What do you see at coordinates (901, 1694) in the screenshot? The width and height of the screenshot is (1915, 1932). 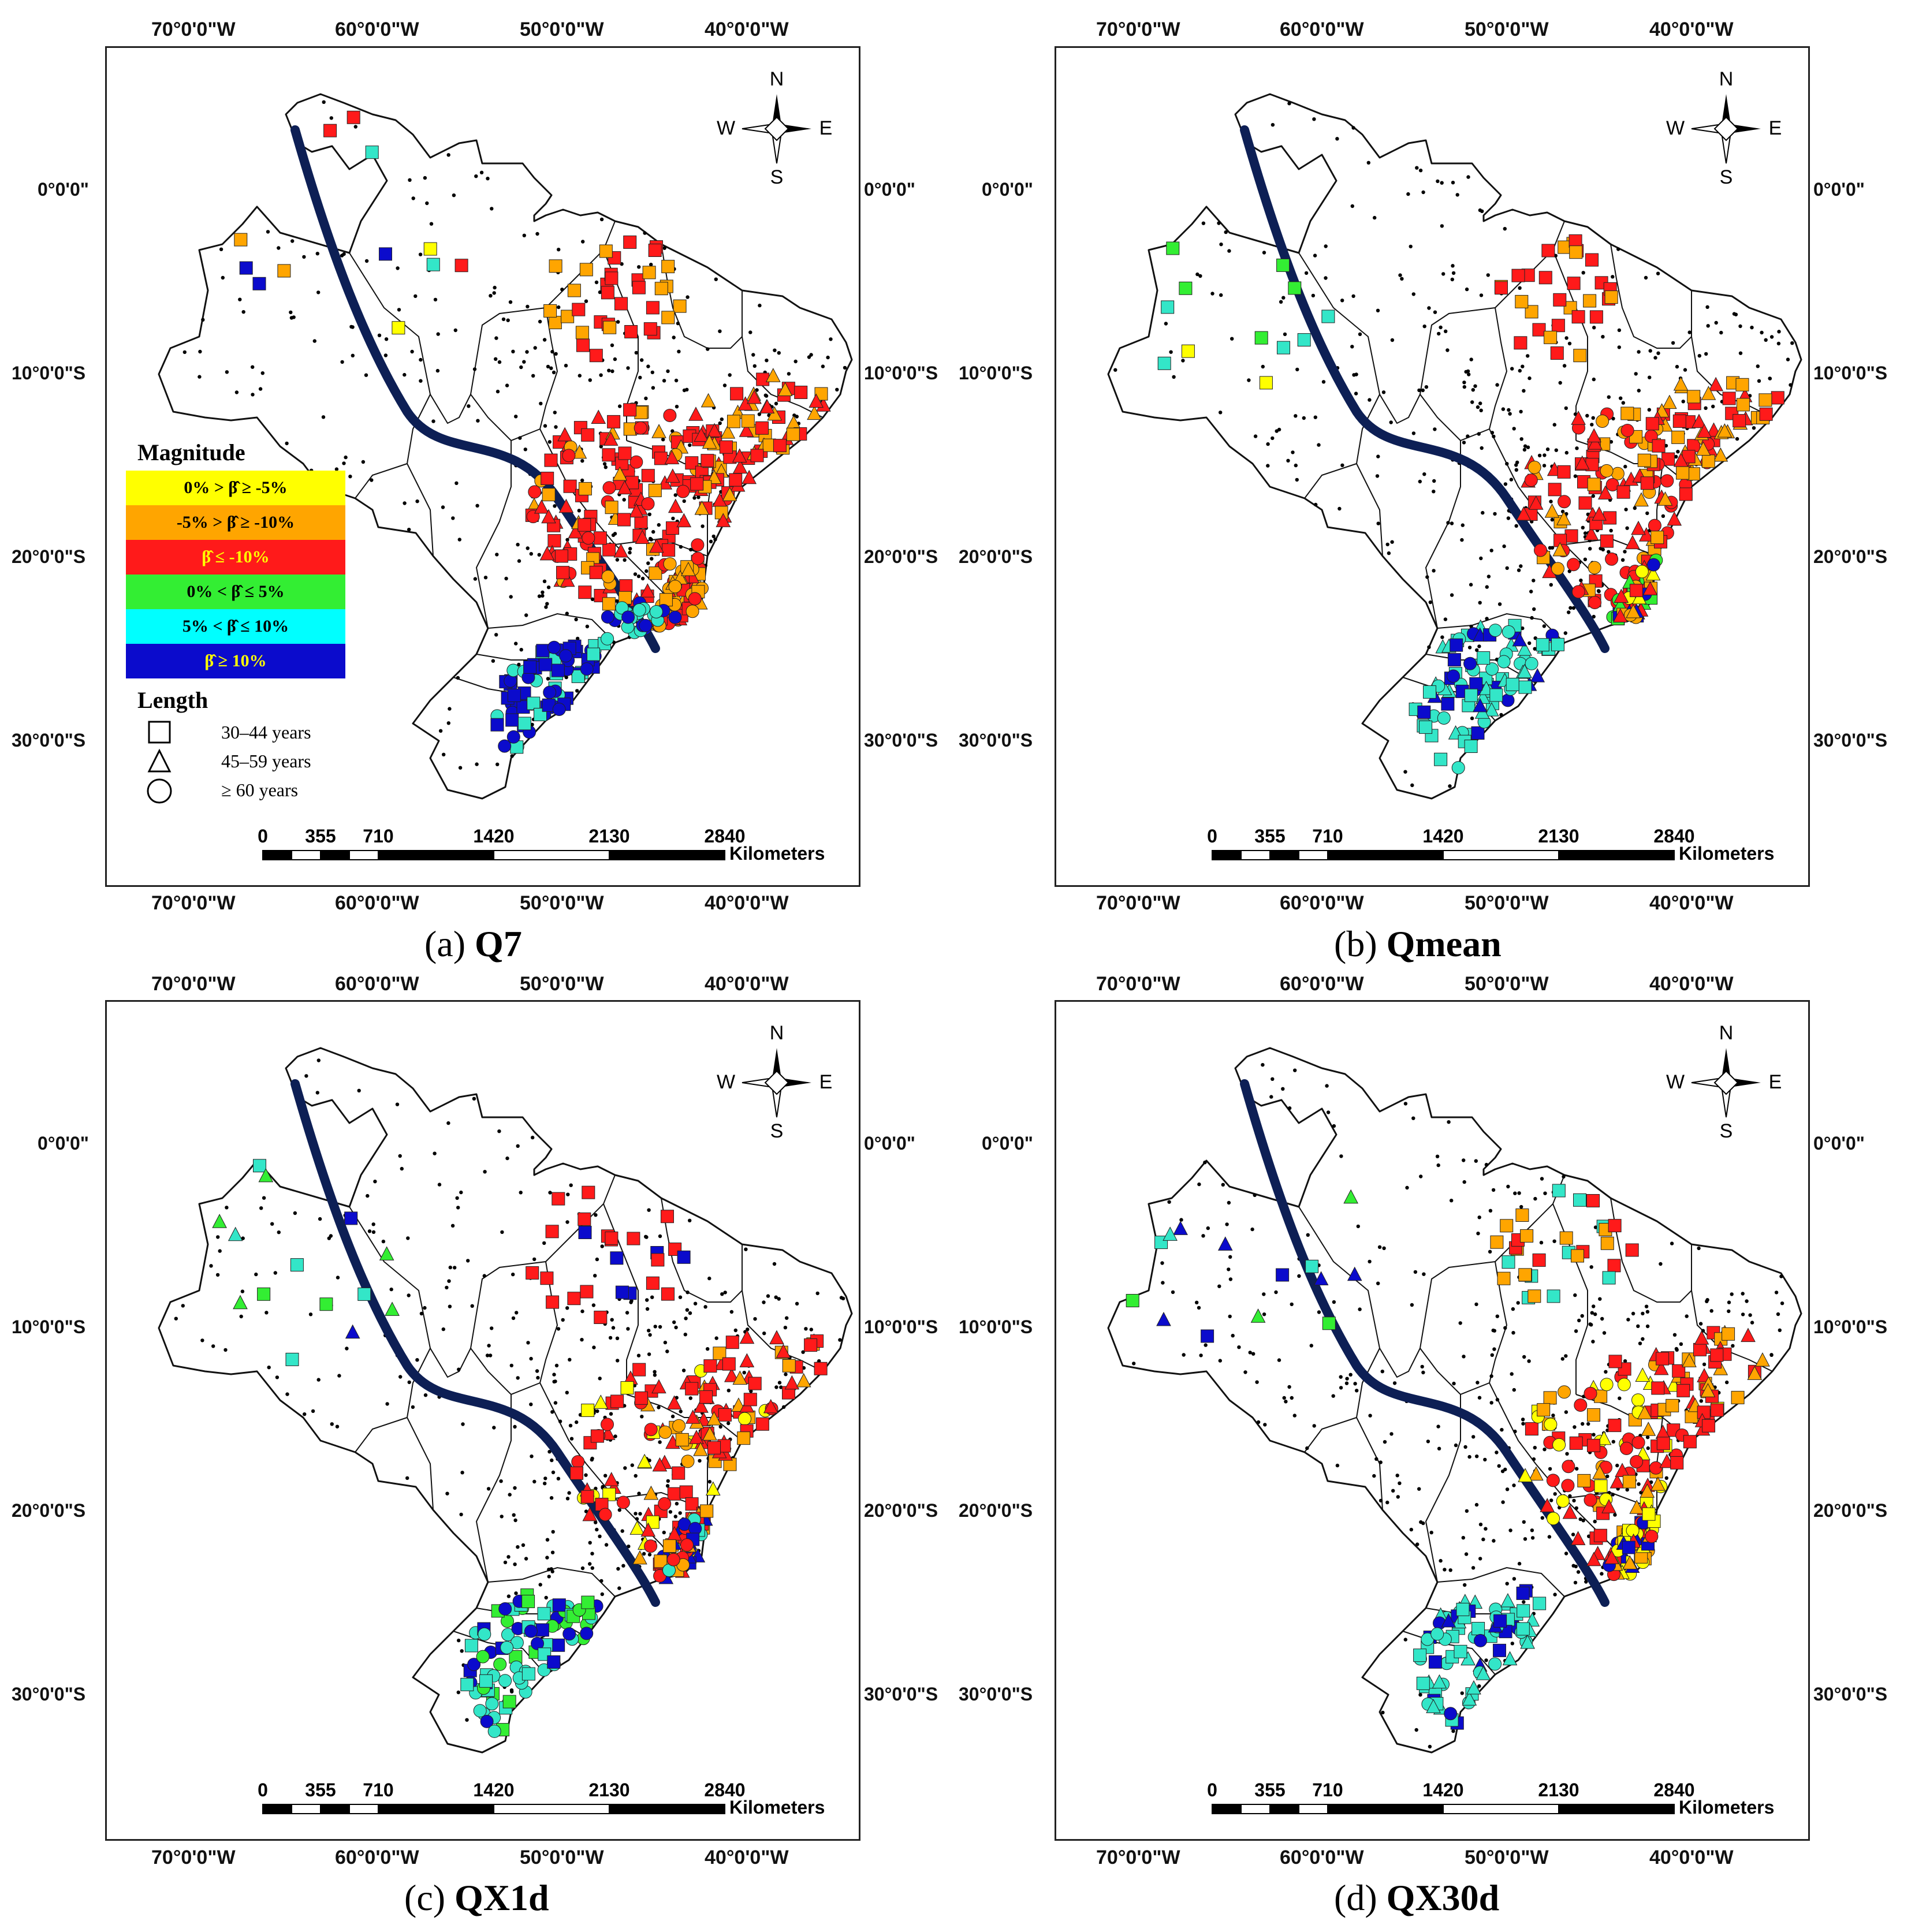 I see `lat-right-4: 30°0'0"S` at bounding box center [901, 1694].